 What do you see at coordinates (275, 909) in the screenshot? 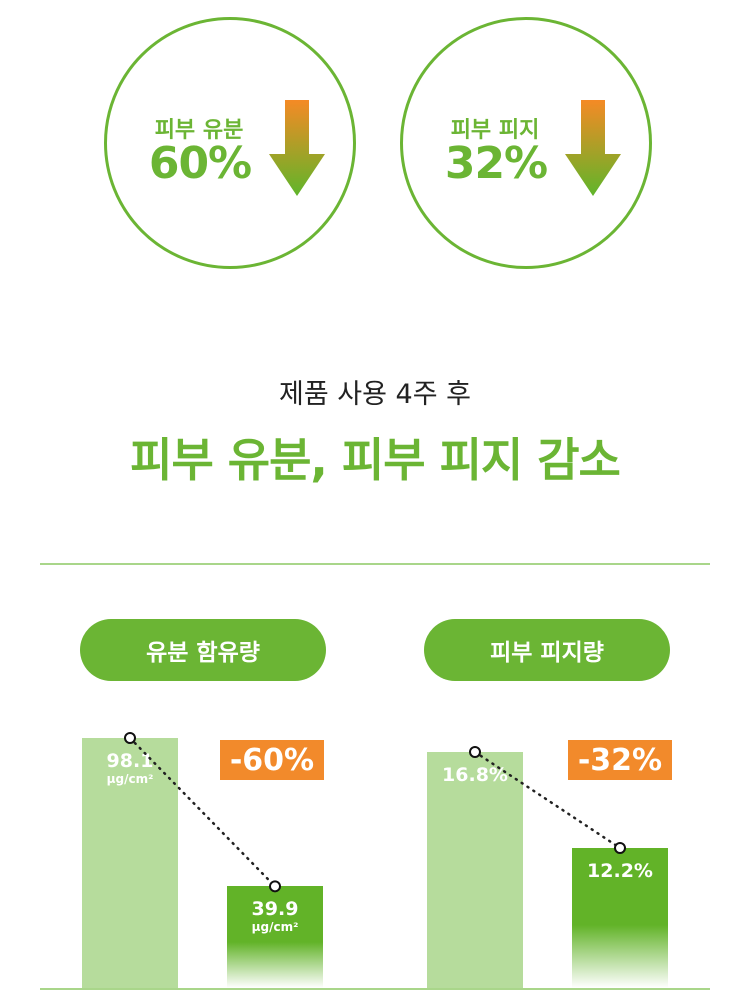
I see `bar-value-label: 39.9` at bounding box center [275, 909].